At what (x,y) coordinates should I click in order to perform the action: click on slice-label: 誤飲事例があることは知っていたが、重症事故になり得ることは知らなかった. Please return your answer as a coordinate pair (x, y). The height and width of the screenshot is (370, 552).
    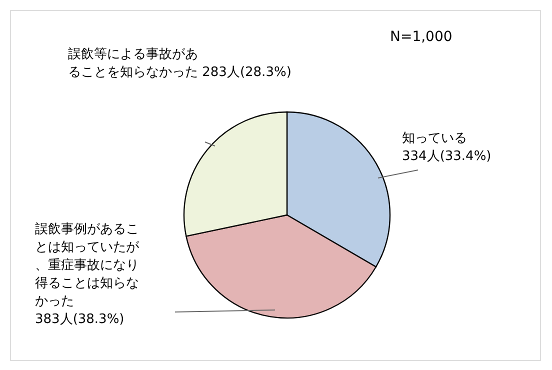
    Looking at the image, I should click on (87, 265).